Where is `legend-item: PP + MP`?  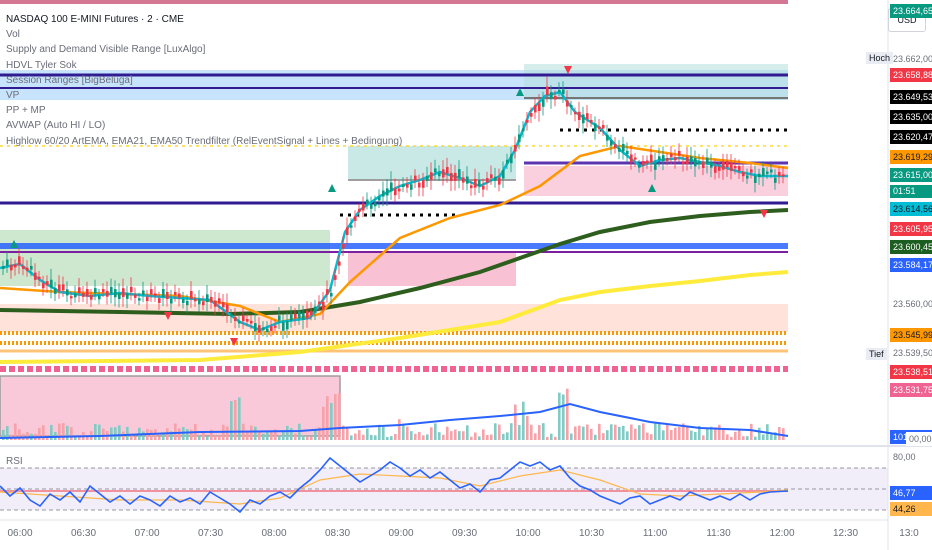
legend-item: PP + MP is located at coordinates (26, 111).